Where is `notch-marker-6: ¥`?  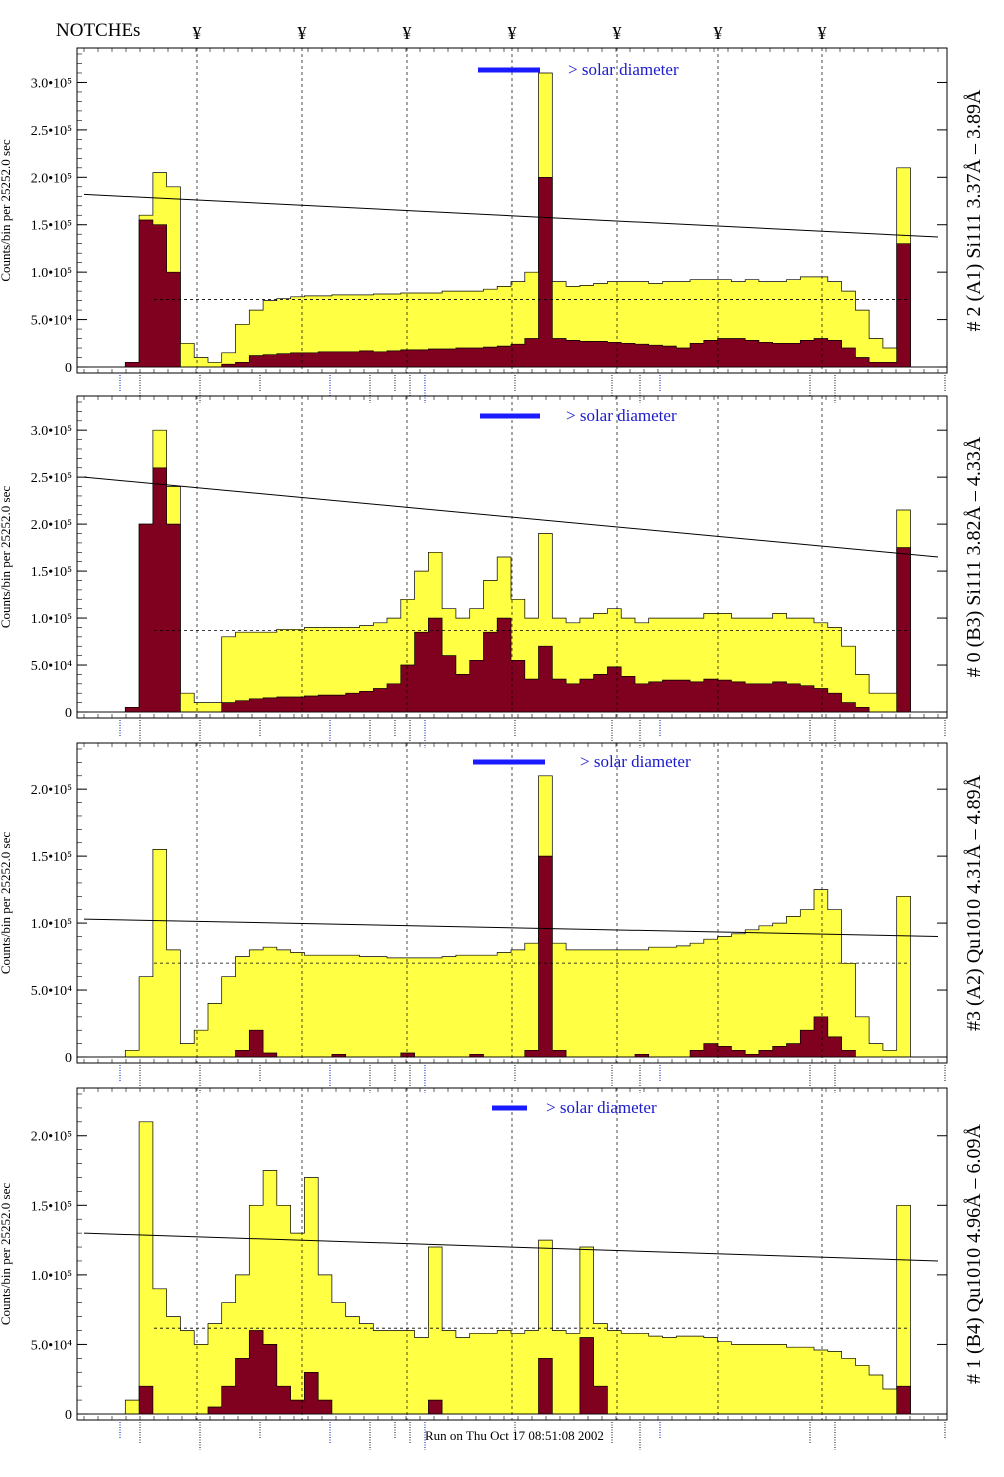 notch-marker-6: ¥ is located at coordinates (718, 33).